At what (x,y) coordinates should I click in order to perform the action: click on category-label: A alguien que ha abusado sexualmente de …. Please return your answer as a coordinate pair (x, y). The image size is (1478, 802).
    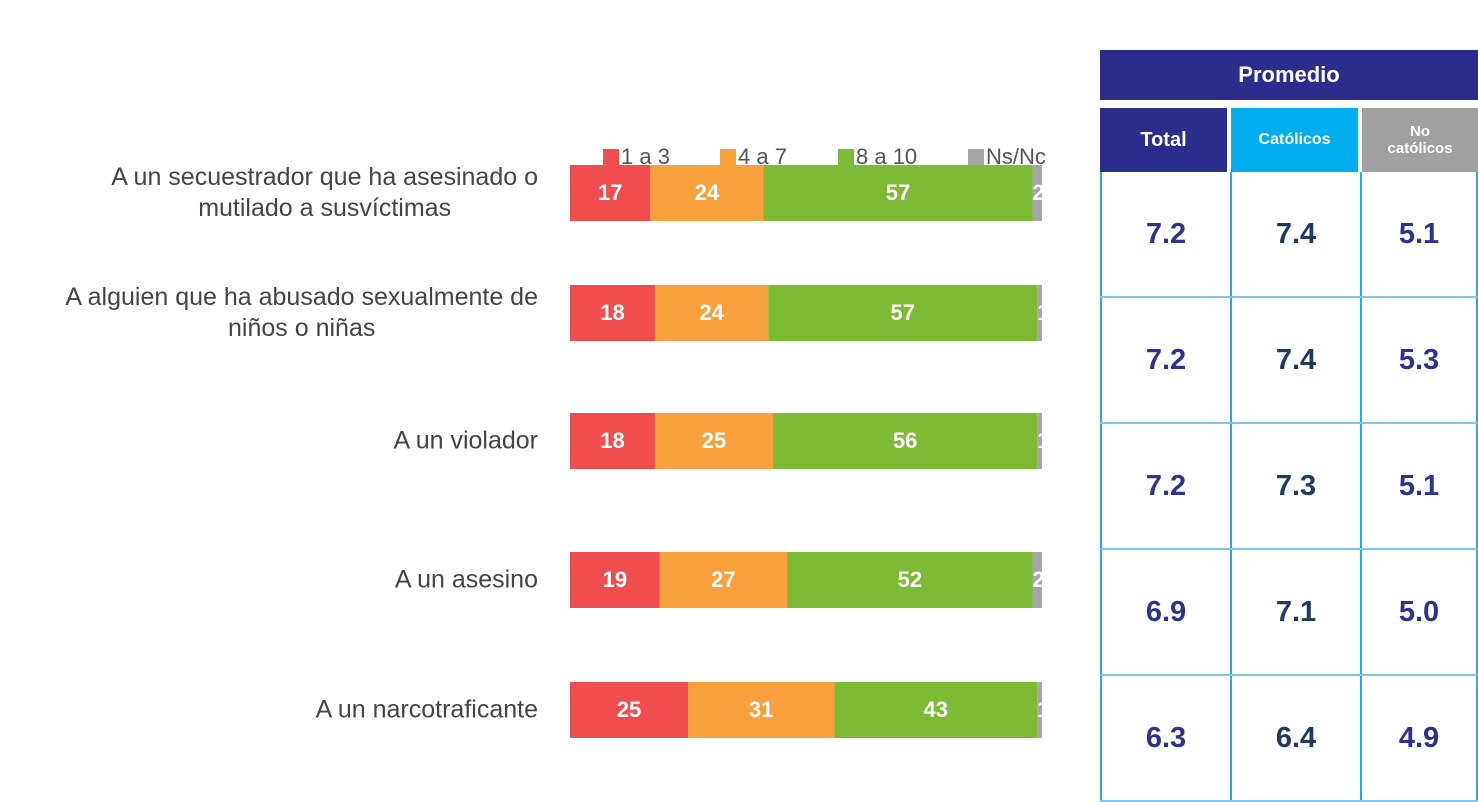
    Looking at the image, I should click on (301, 312).